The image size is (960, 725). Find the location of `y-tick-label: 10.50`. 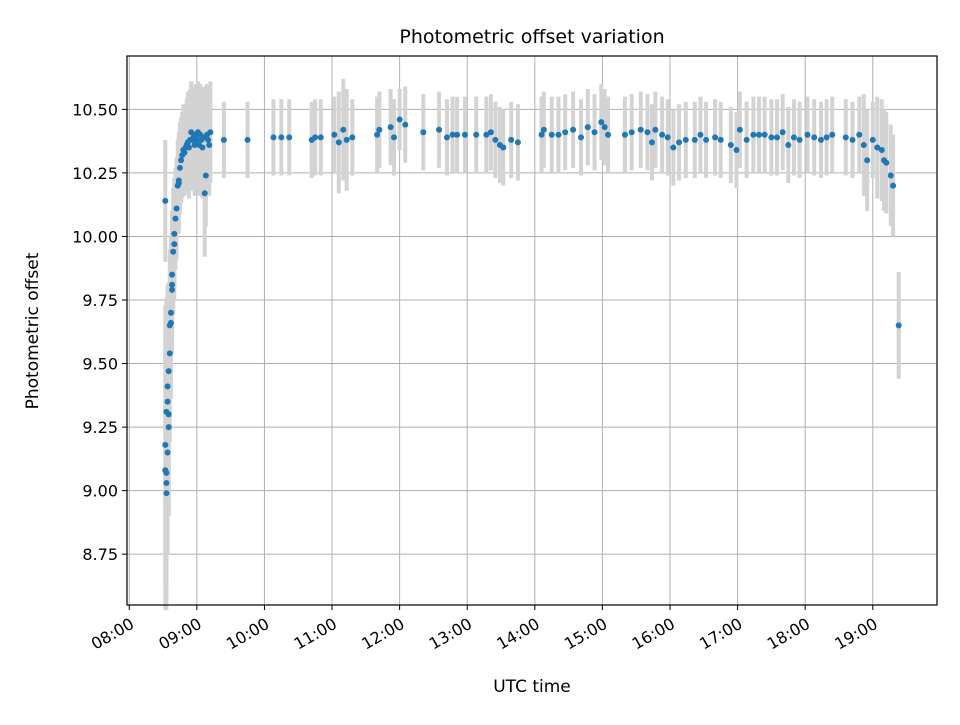

y-tick-label: 10.50 is located at coordinates (95, 109).